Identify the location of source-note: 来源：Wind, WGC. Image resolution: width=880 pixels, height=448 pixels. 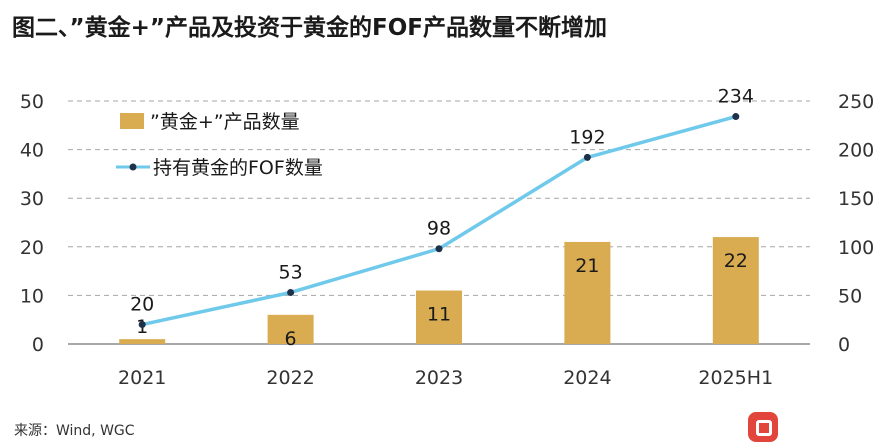
(74, 431).